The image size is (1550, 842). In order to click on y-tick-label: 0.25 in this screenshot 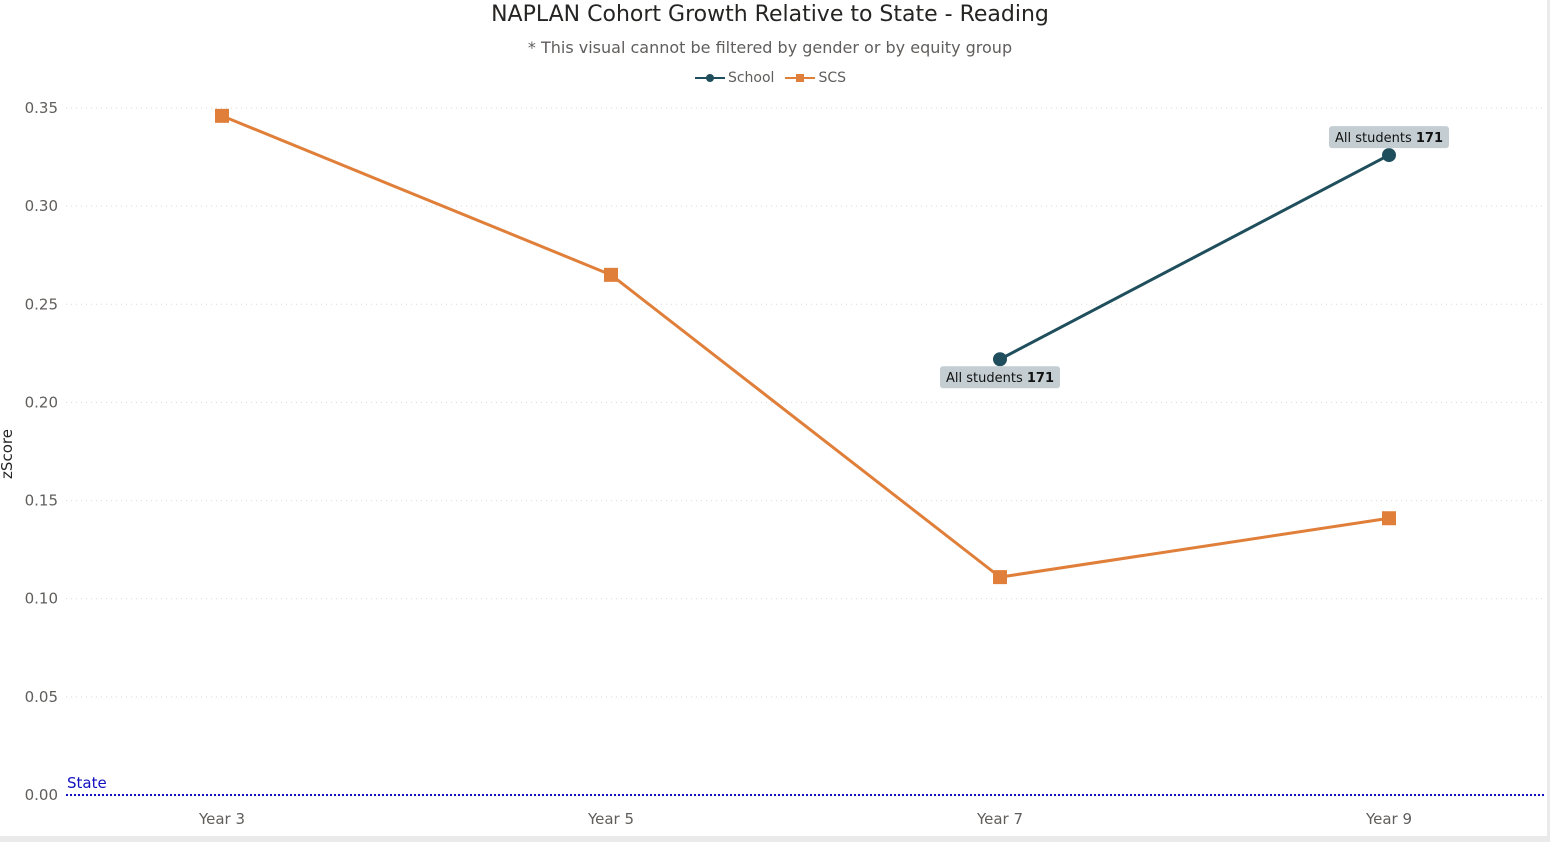, I will do `click(41, 304)`.